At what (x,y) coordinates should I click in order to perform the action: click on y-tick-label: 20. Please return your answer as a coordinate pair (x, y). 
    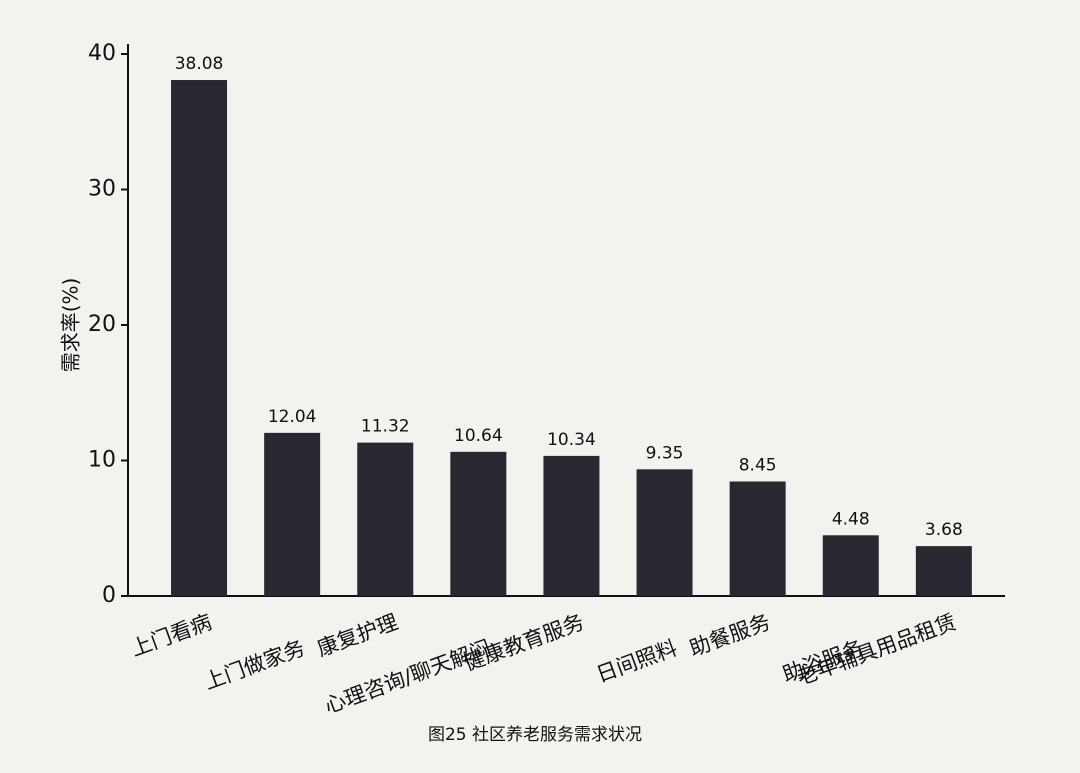
    Looking at the image, I should click on (102, 324).